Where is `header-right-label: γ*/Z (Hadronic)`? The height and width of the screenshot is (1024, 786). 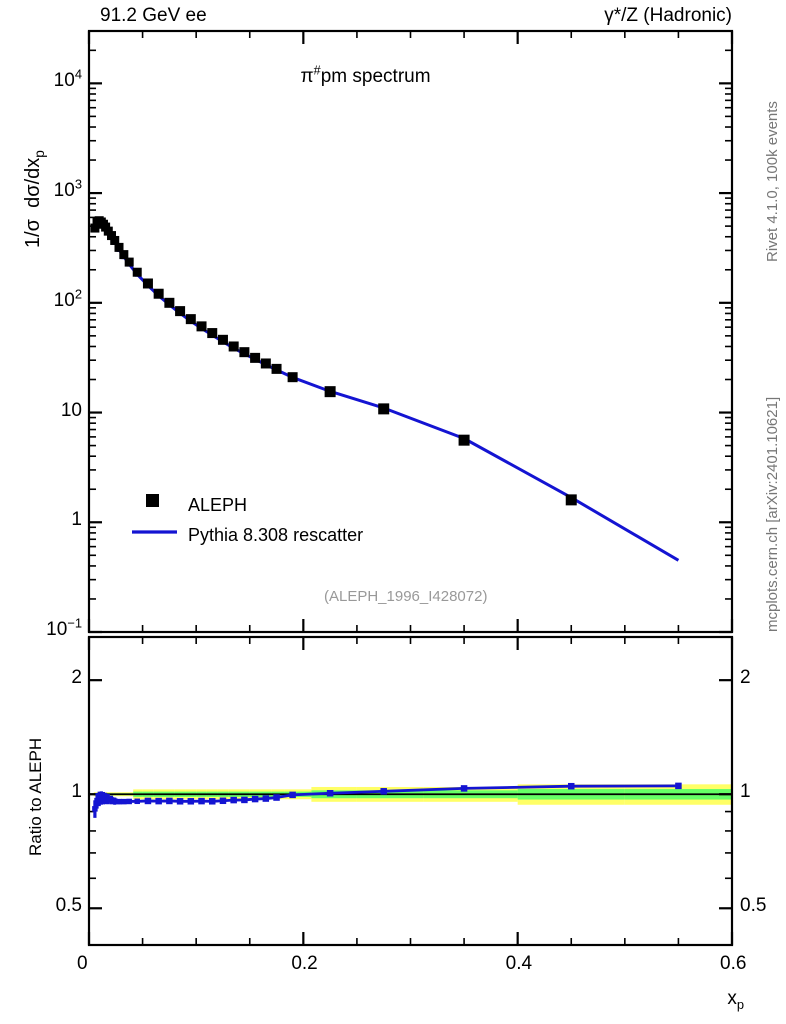 header-right-label: γ*/Z (Hadronic) is located at coordinates (668, 15).